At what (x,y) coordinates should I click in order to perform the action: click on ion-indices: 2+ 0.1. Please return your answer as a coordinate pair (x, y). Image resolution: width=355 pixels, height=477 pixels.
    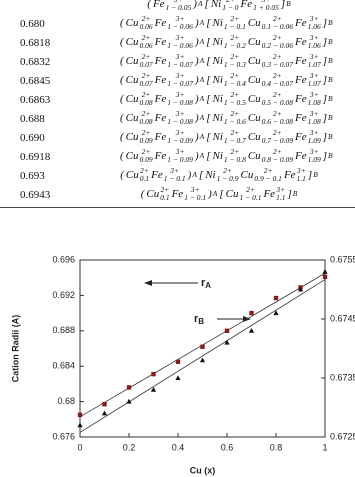
    Looking at the image, I should click on (164, 194).